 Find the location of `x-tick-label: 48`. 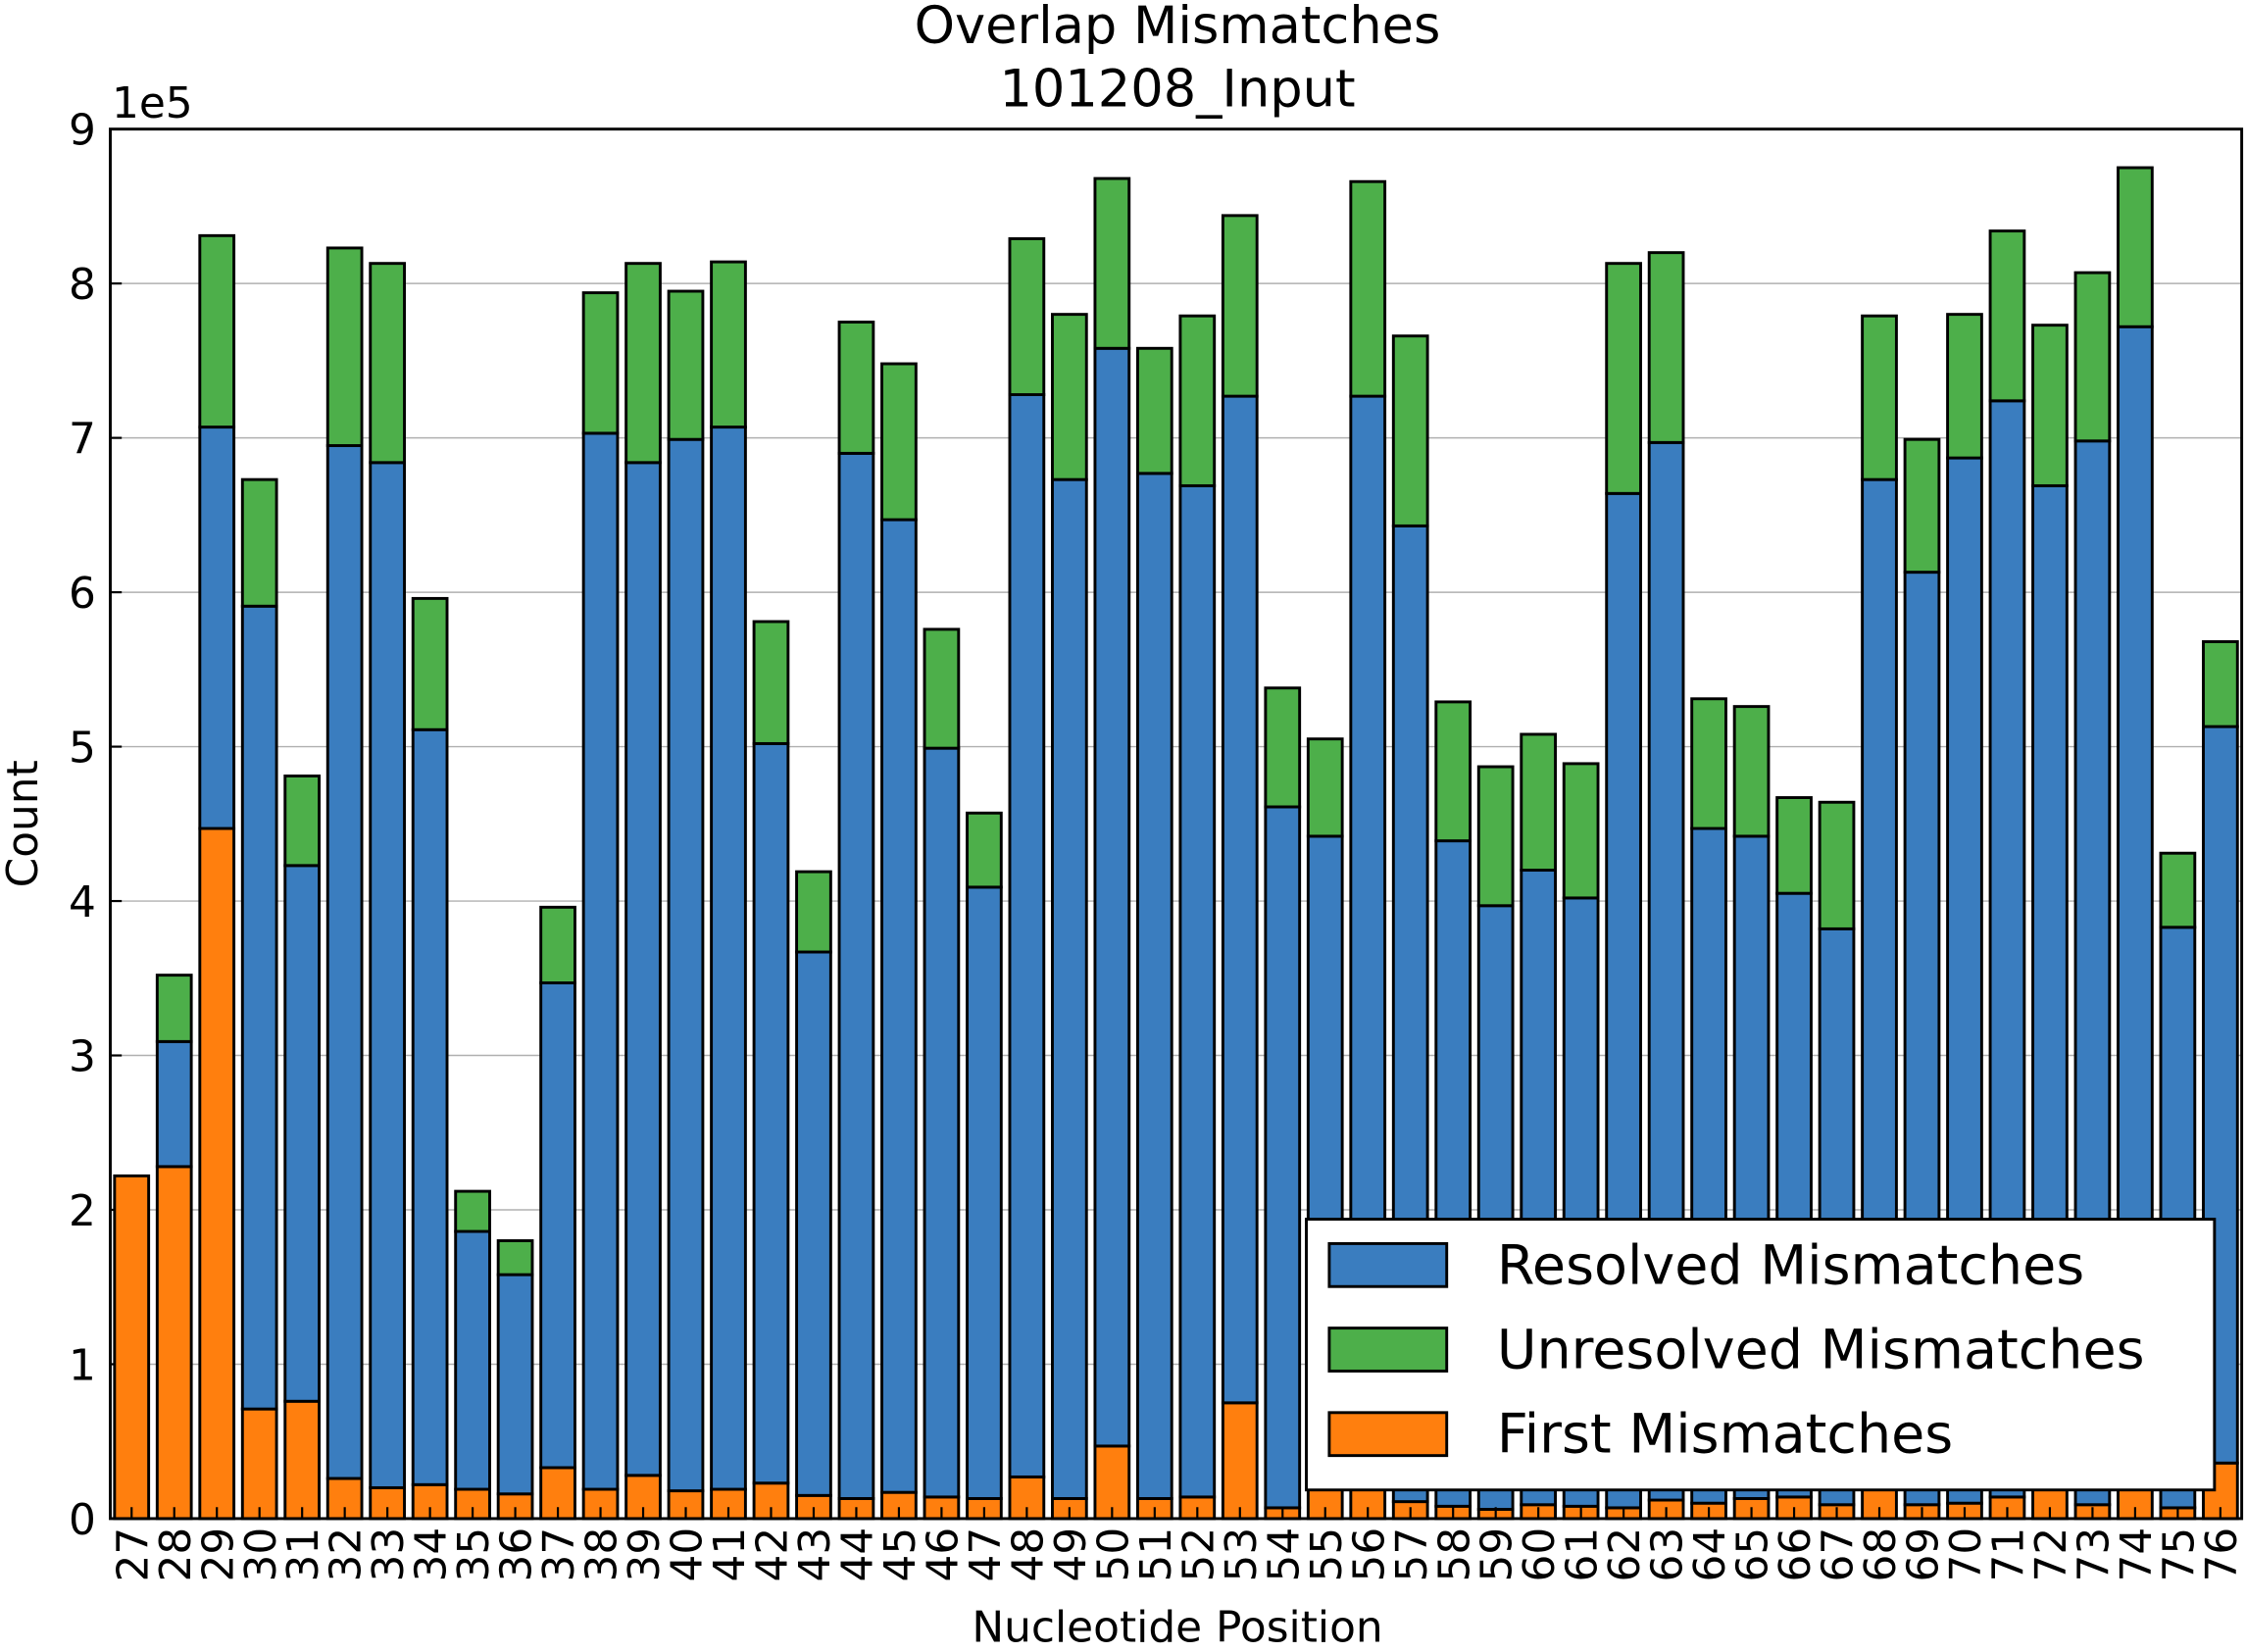

x-tick-label: 48 is located at coordinates (1028, 1554).